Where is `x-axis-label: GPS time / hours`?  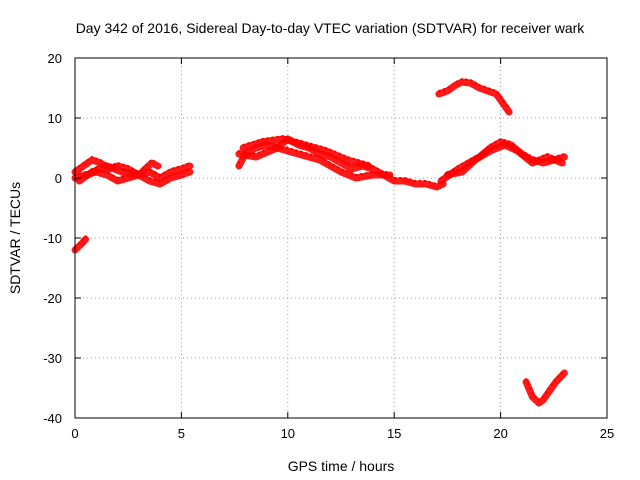
x-axis-label: GPS time / hours is located at coordinates (341, 466).